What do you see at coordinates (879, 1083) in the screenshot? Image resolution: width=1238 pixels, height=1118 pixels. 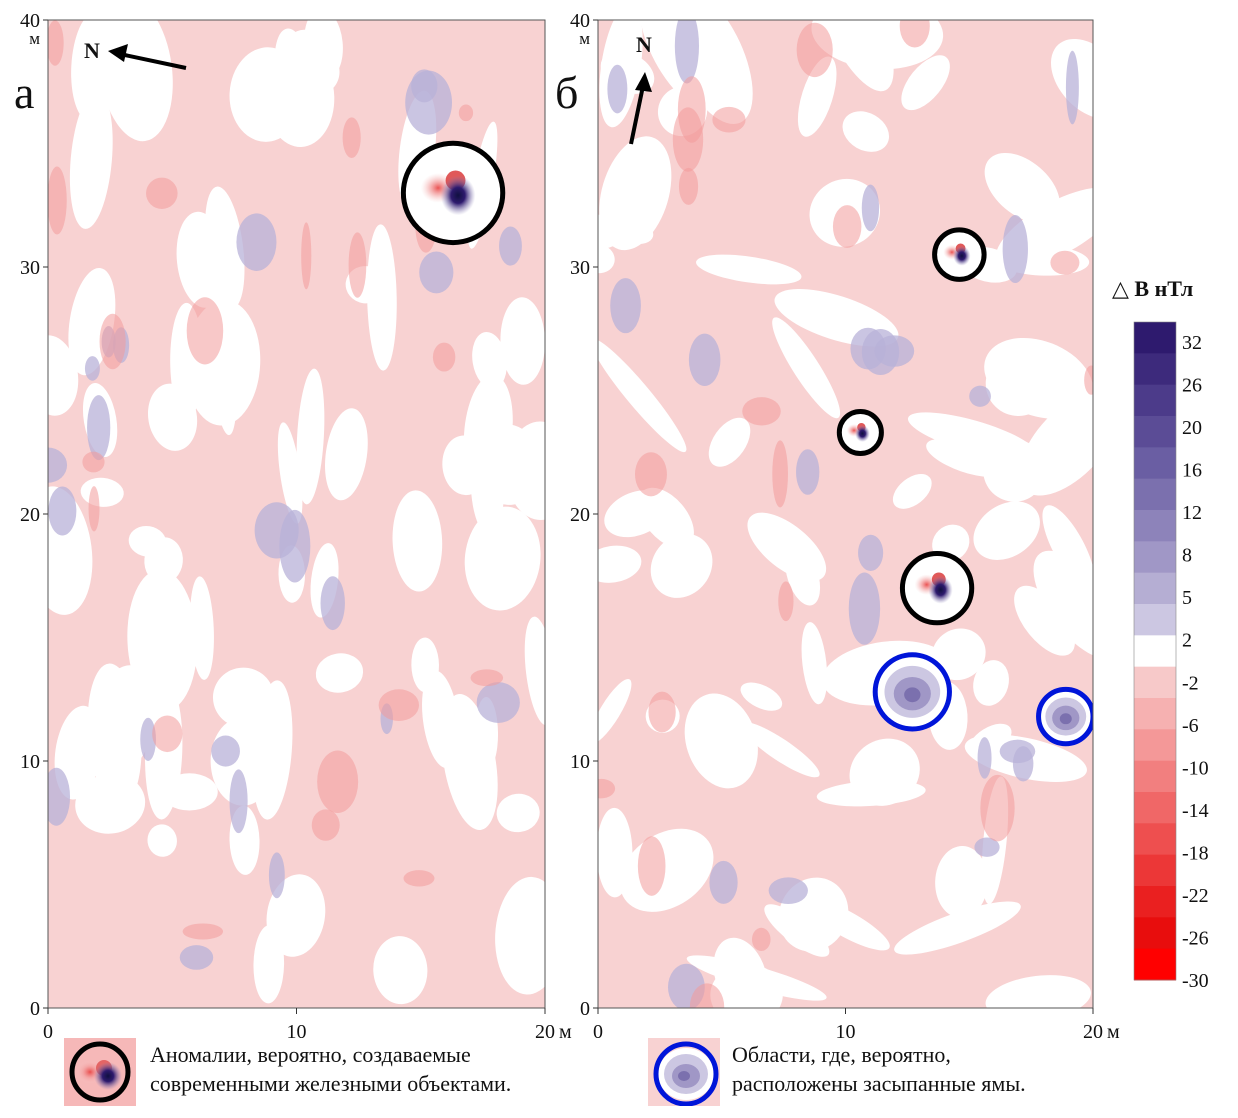 I see `legend-pit-line-2: расположены засыпанные ямы.` at bounding box center [879, 1083].